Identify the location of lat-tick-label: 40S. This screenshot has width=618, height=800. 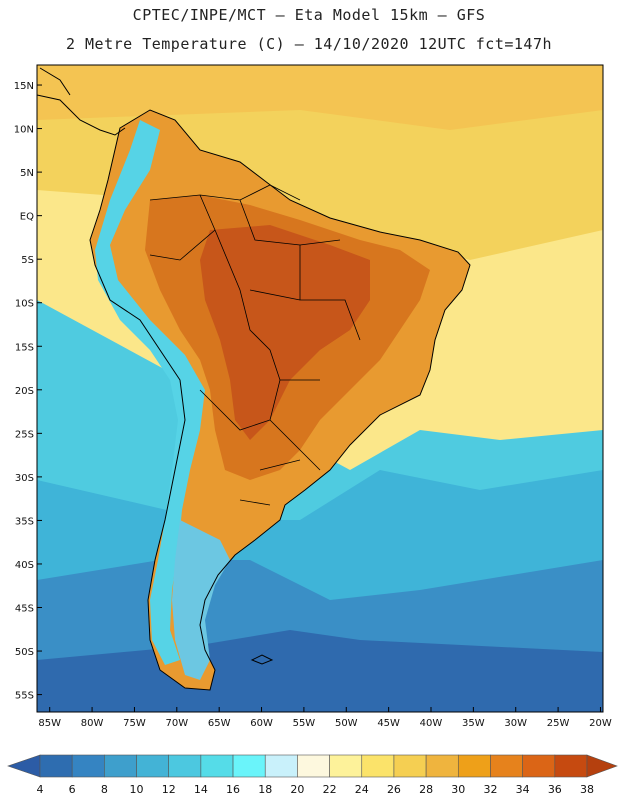
(24, 565).